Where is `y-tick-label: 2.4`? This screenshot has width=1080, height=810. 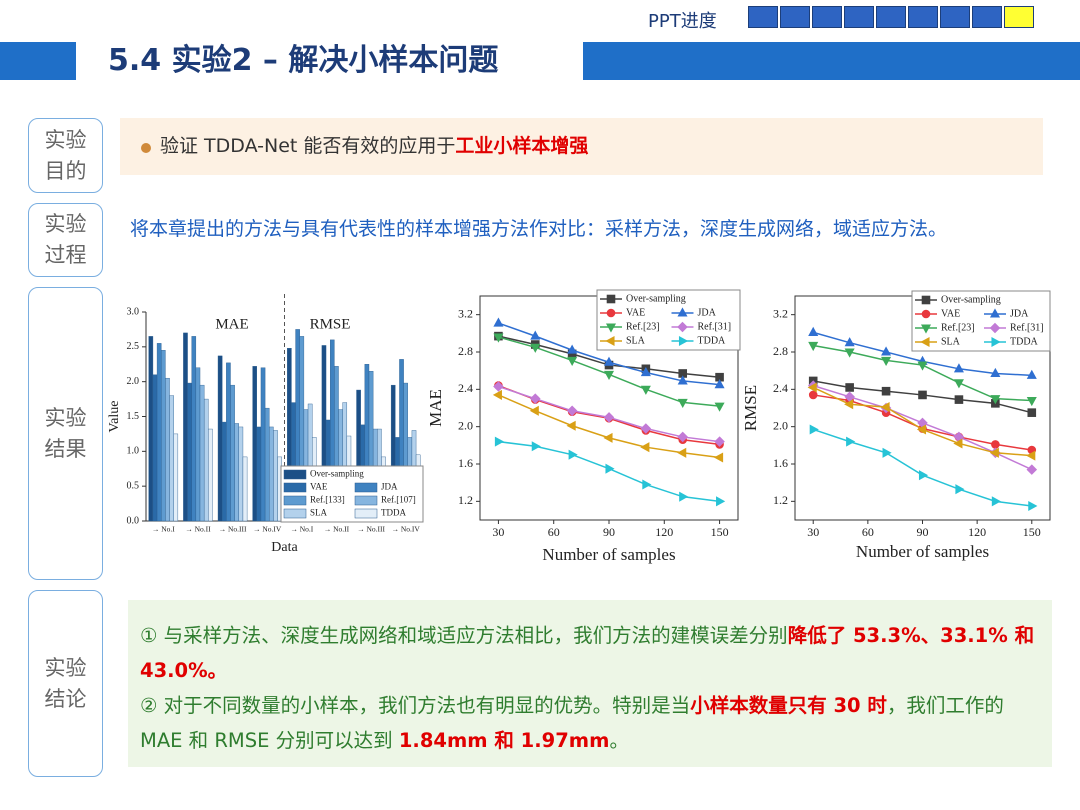
y-tick-label: 2.4 is located at coordinates (780, 388).